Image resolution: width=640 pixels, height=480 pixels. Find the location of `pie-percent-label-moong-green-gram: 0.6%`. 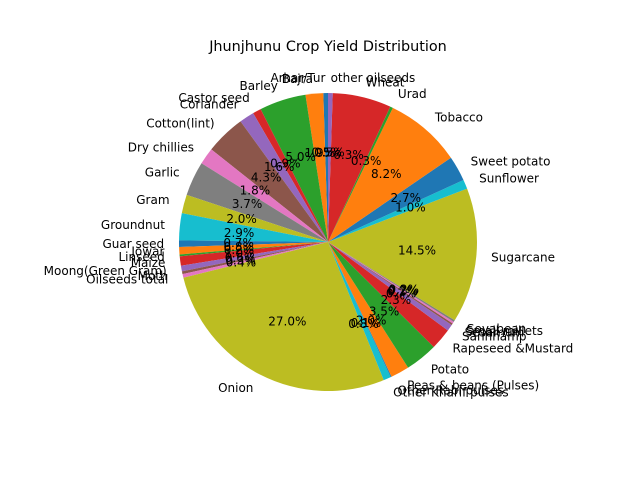

pie-percent-label-moong-green-gram: 0.6% is located at coordinates (240, 258).